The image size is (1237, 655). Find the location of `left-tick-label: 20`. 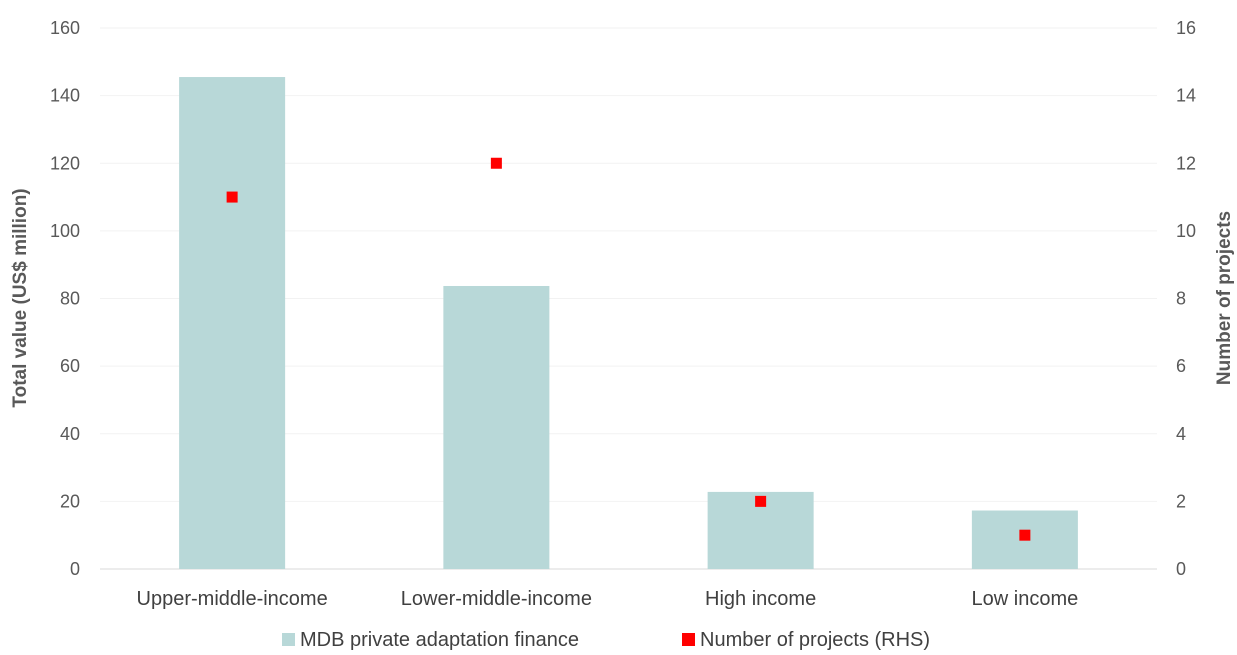

left-tick-label: 20 is located at coordinates (70, 501).